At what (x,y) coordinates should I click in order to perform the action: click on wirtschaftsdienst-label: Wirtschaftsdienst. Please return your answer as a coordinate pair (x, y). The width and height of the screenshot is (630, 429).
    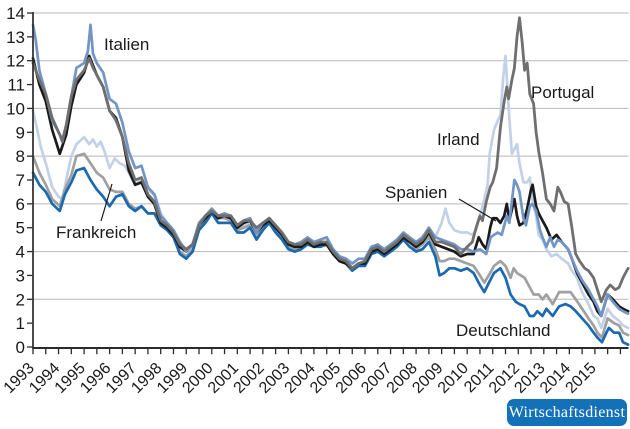
    Looking at the image, I should click on (567, 412).